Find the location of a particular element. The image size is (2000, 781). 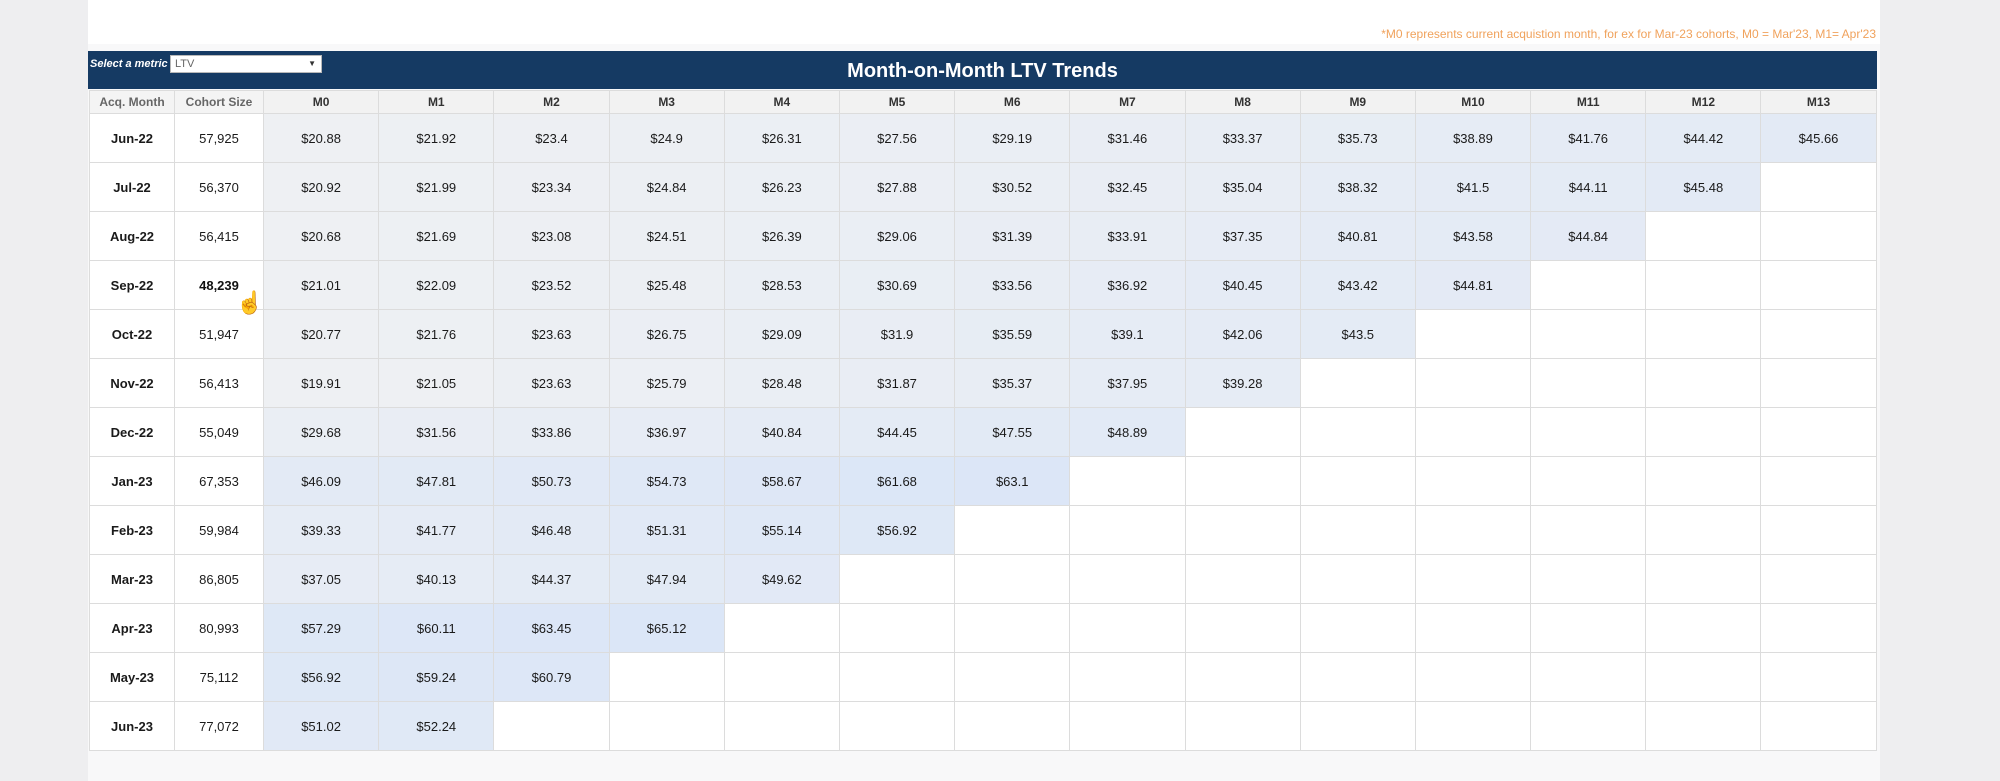

ltv-cell: $40.45 is located at coordinates (1242, 285).